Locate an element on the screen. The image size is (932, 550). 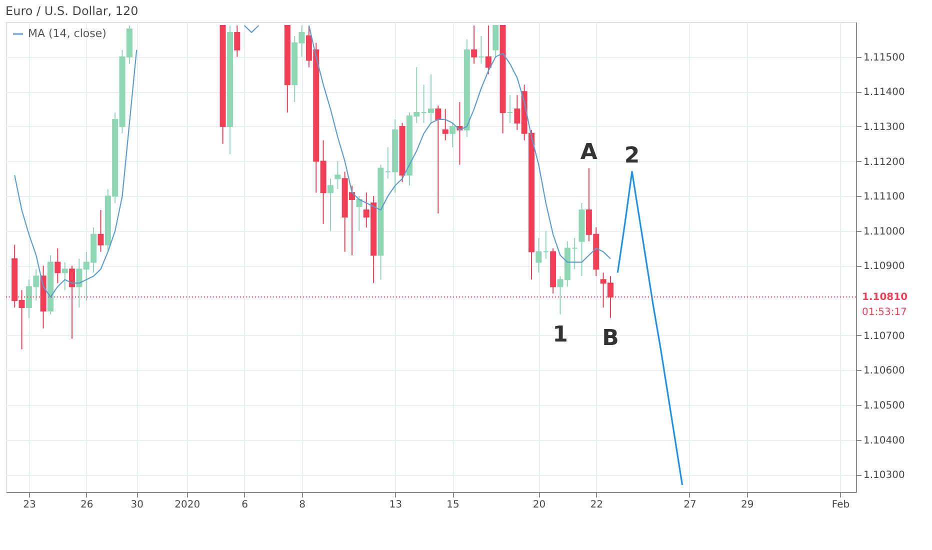
x-tick-label: 2020 is located at coordinates (187, 505).